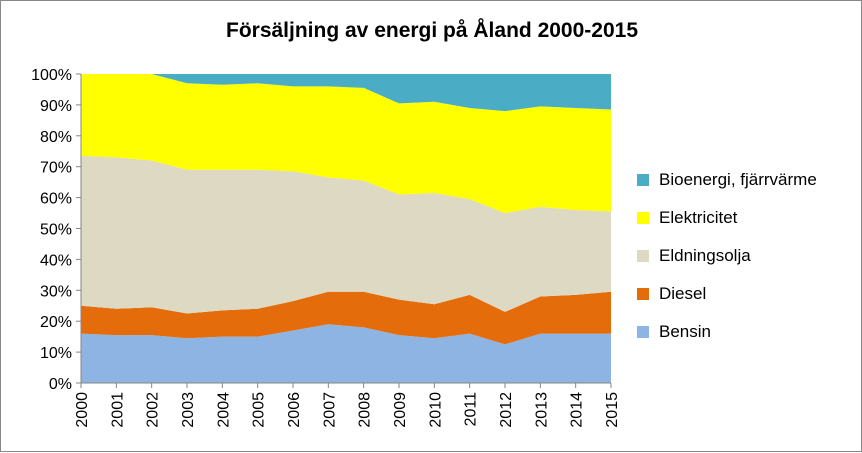  I want to click on x-tick-label: 2007, so click(329, 410).